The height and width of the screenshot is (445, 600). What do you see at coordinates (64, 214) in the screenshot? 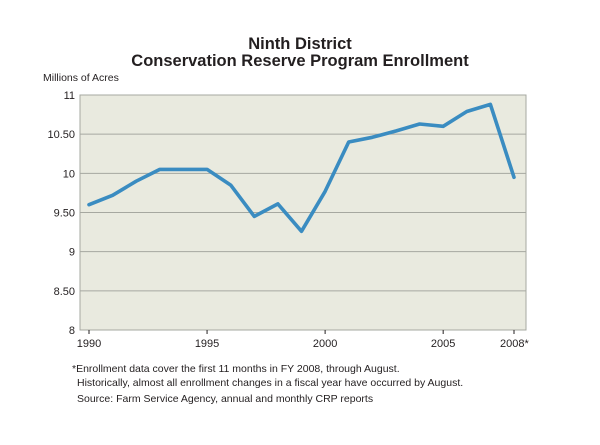
I see `y-tick-label: 9.50` at bounding box center [64, 214].